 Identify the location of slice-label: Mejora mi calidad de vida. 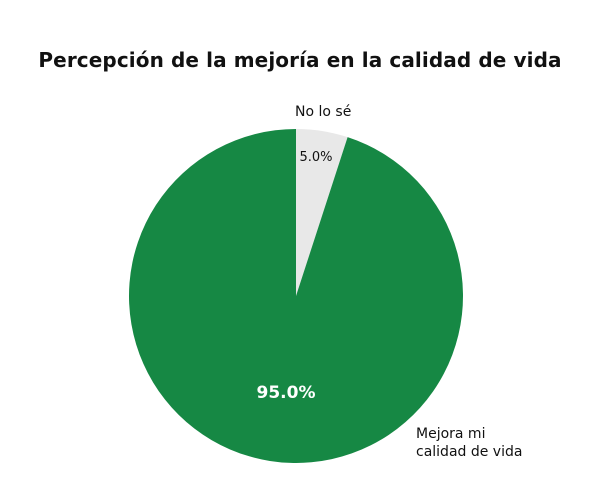
(469, 443).